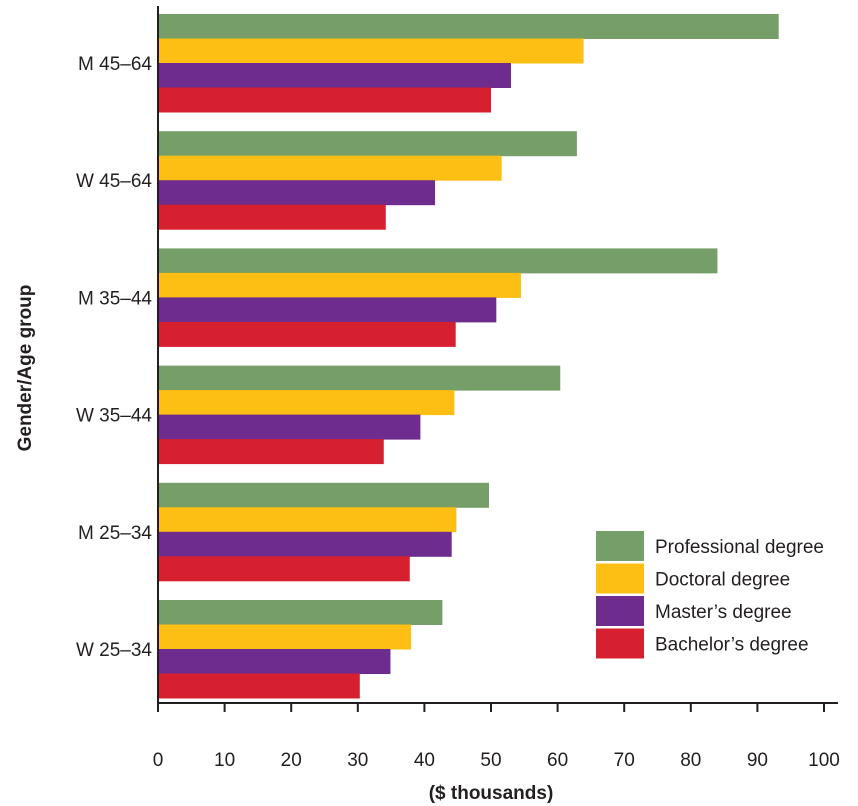 The image size is (858, 806). I want to click on x-tick-label: 70, so click(624, 760).